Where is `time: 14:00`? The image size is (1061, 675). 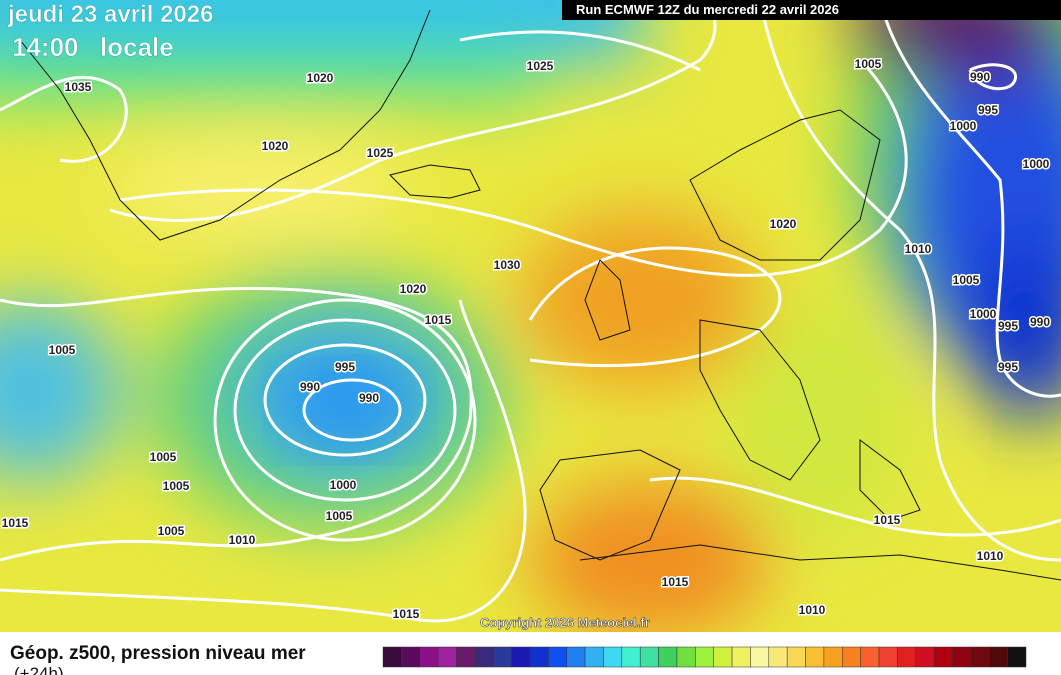
time: 14:00 is located at coordinates (45, 47).